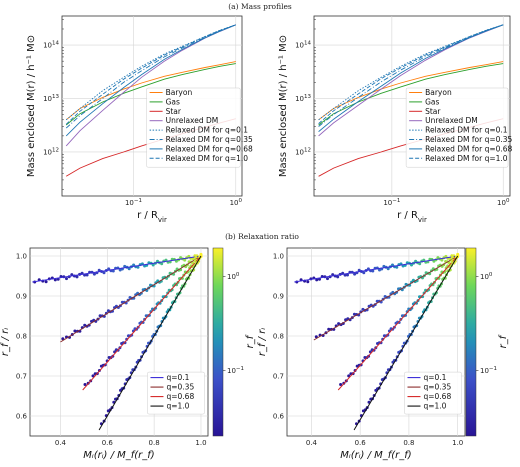 Image resolution: width=520 pixels, height=467 pixels. What do you see at coordinates (21, 297) in the screenshot?
I see `y-tick-label: 0.9` at bounding box center [21, 297].